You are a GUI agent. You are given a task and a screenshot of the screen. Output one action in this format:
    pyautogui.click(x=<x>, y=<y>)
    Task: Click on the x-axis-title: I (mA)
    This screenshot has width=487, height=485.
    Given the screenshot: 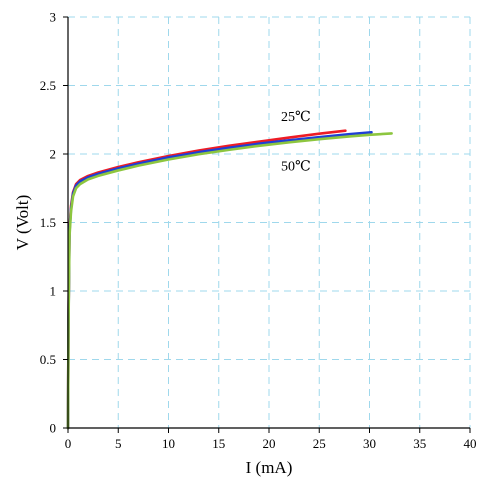 What is the action you would take?
    pyautogui.click(x=269, y=467)
    